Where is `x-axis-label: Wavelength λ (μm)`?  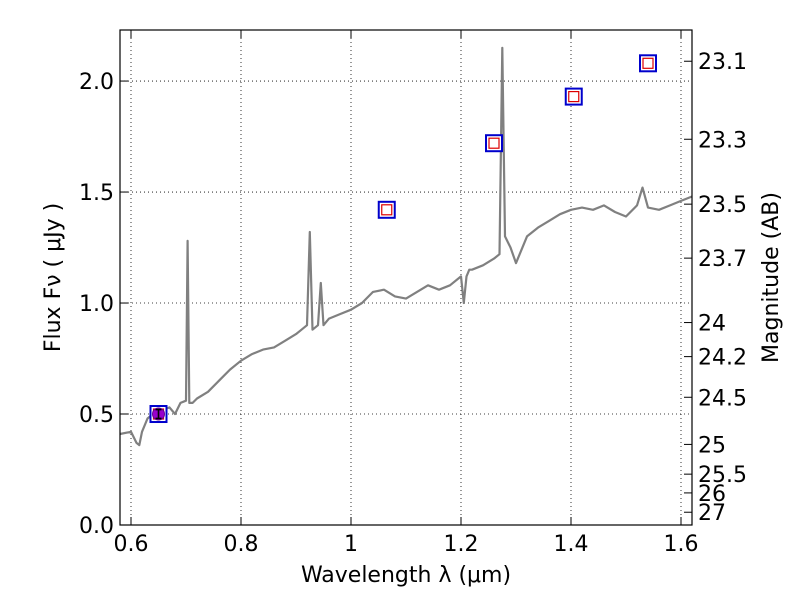 x-axis-label: Wavelength λ (μm) is located at coordinates (406, 575).